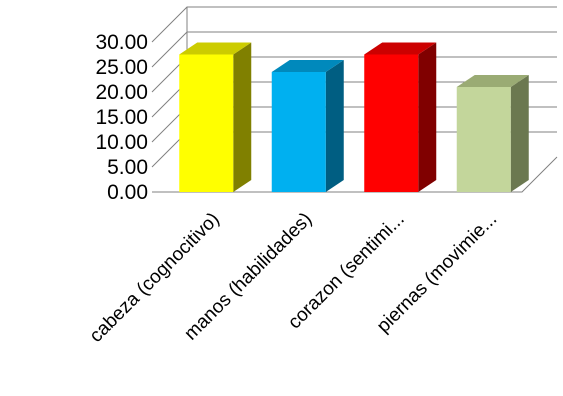 This screenshot has height=396, width=563. I want to click on y-tick-label: 30.00, so click(121, 42).